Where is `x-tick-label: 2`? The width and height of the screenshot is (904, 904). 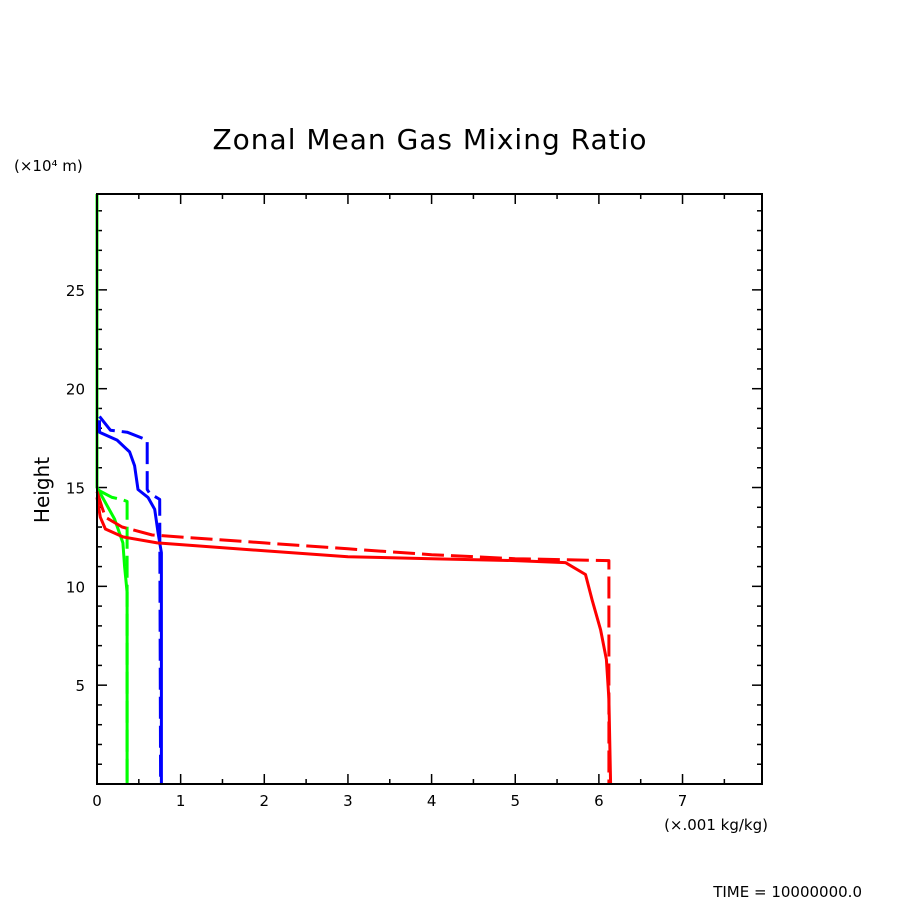 x-tick-label: 2 is located at coordinates (265, 801).